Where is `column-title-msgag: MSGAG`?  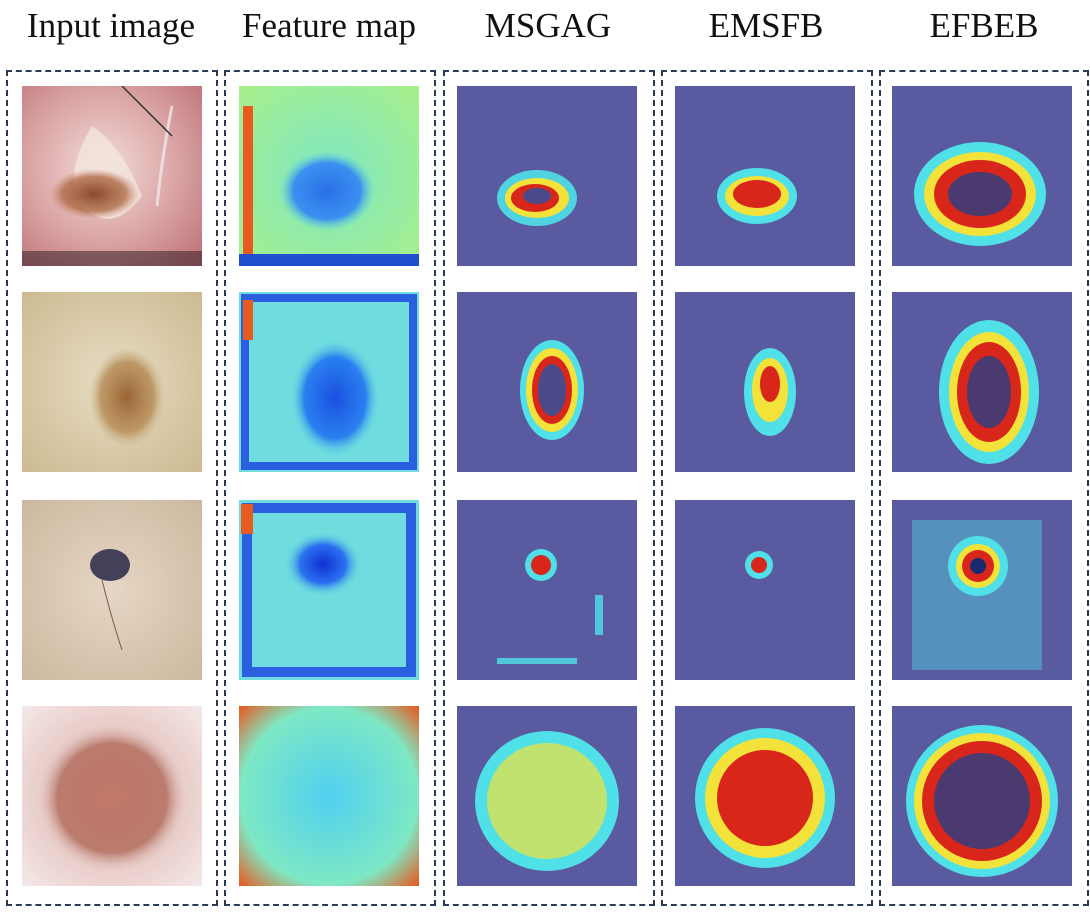 column-title-msgag: MSGAG is located at coordinates (548, 25).